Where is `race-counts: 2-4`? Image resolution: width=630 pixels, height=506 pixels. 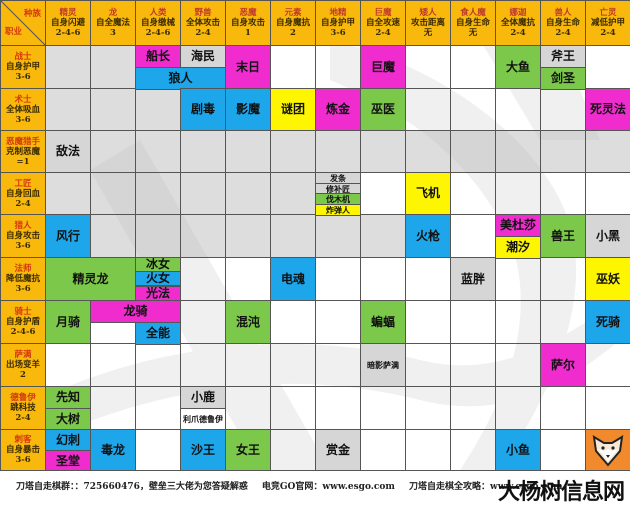
race-counts: 2-4 is located at coordinates (518, 33).